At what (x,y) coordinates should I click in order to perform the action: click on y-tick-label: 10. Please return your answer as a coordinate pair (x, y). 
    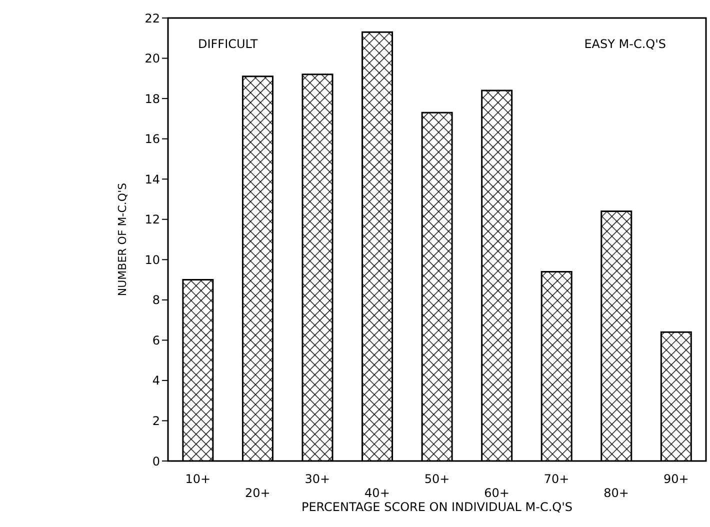
    Looking at the image, I should click on (152, 259).